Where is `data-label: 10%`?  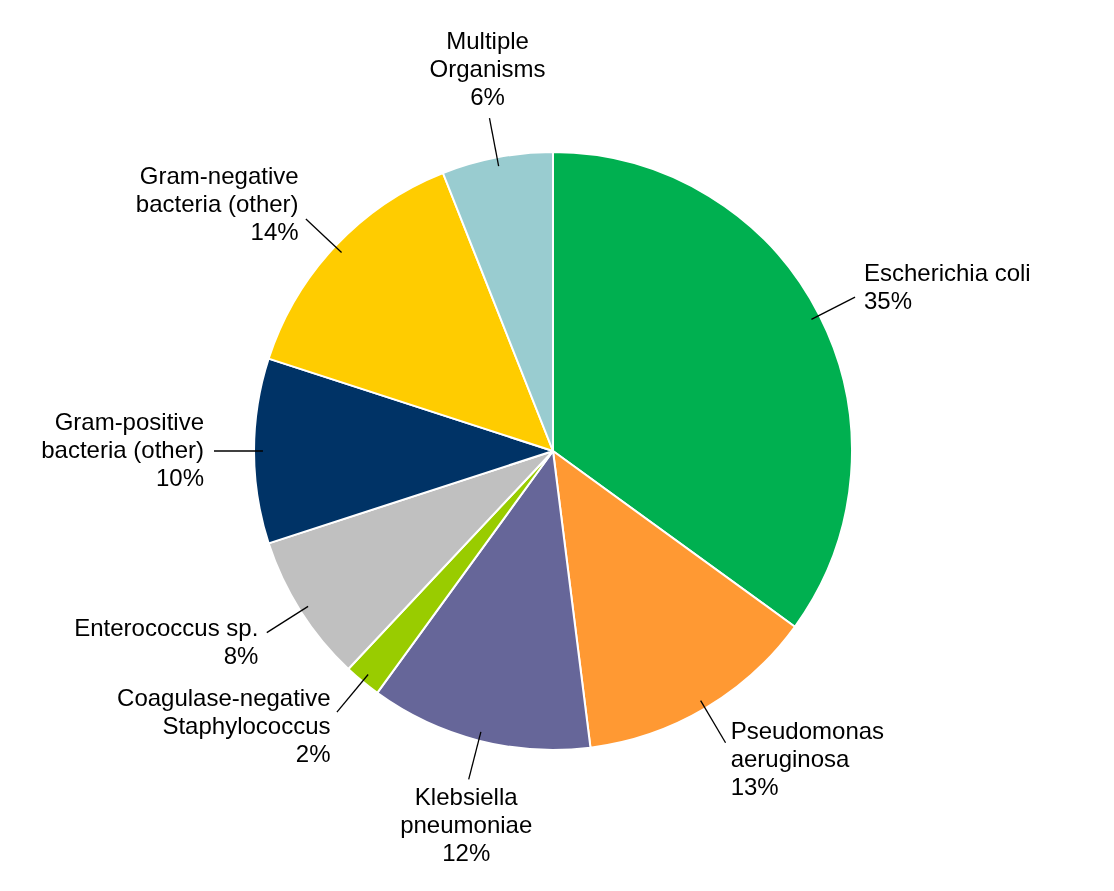
data-label: 10% is located at coordinates (179, 477).